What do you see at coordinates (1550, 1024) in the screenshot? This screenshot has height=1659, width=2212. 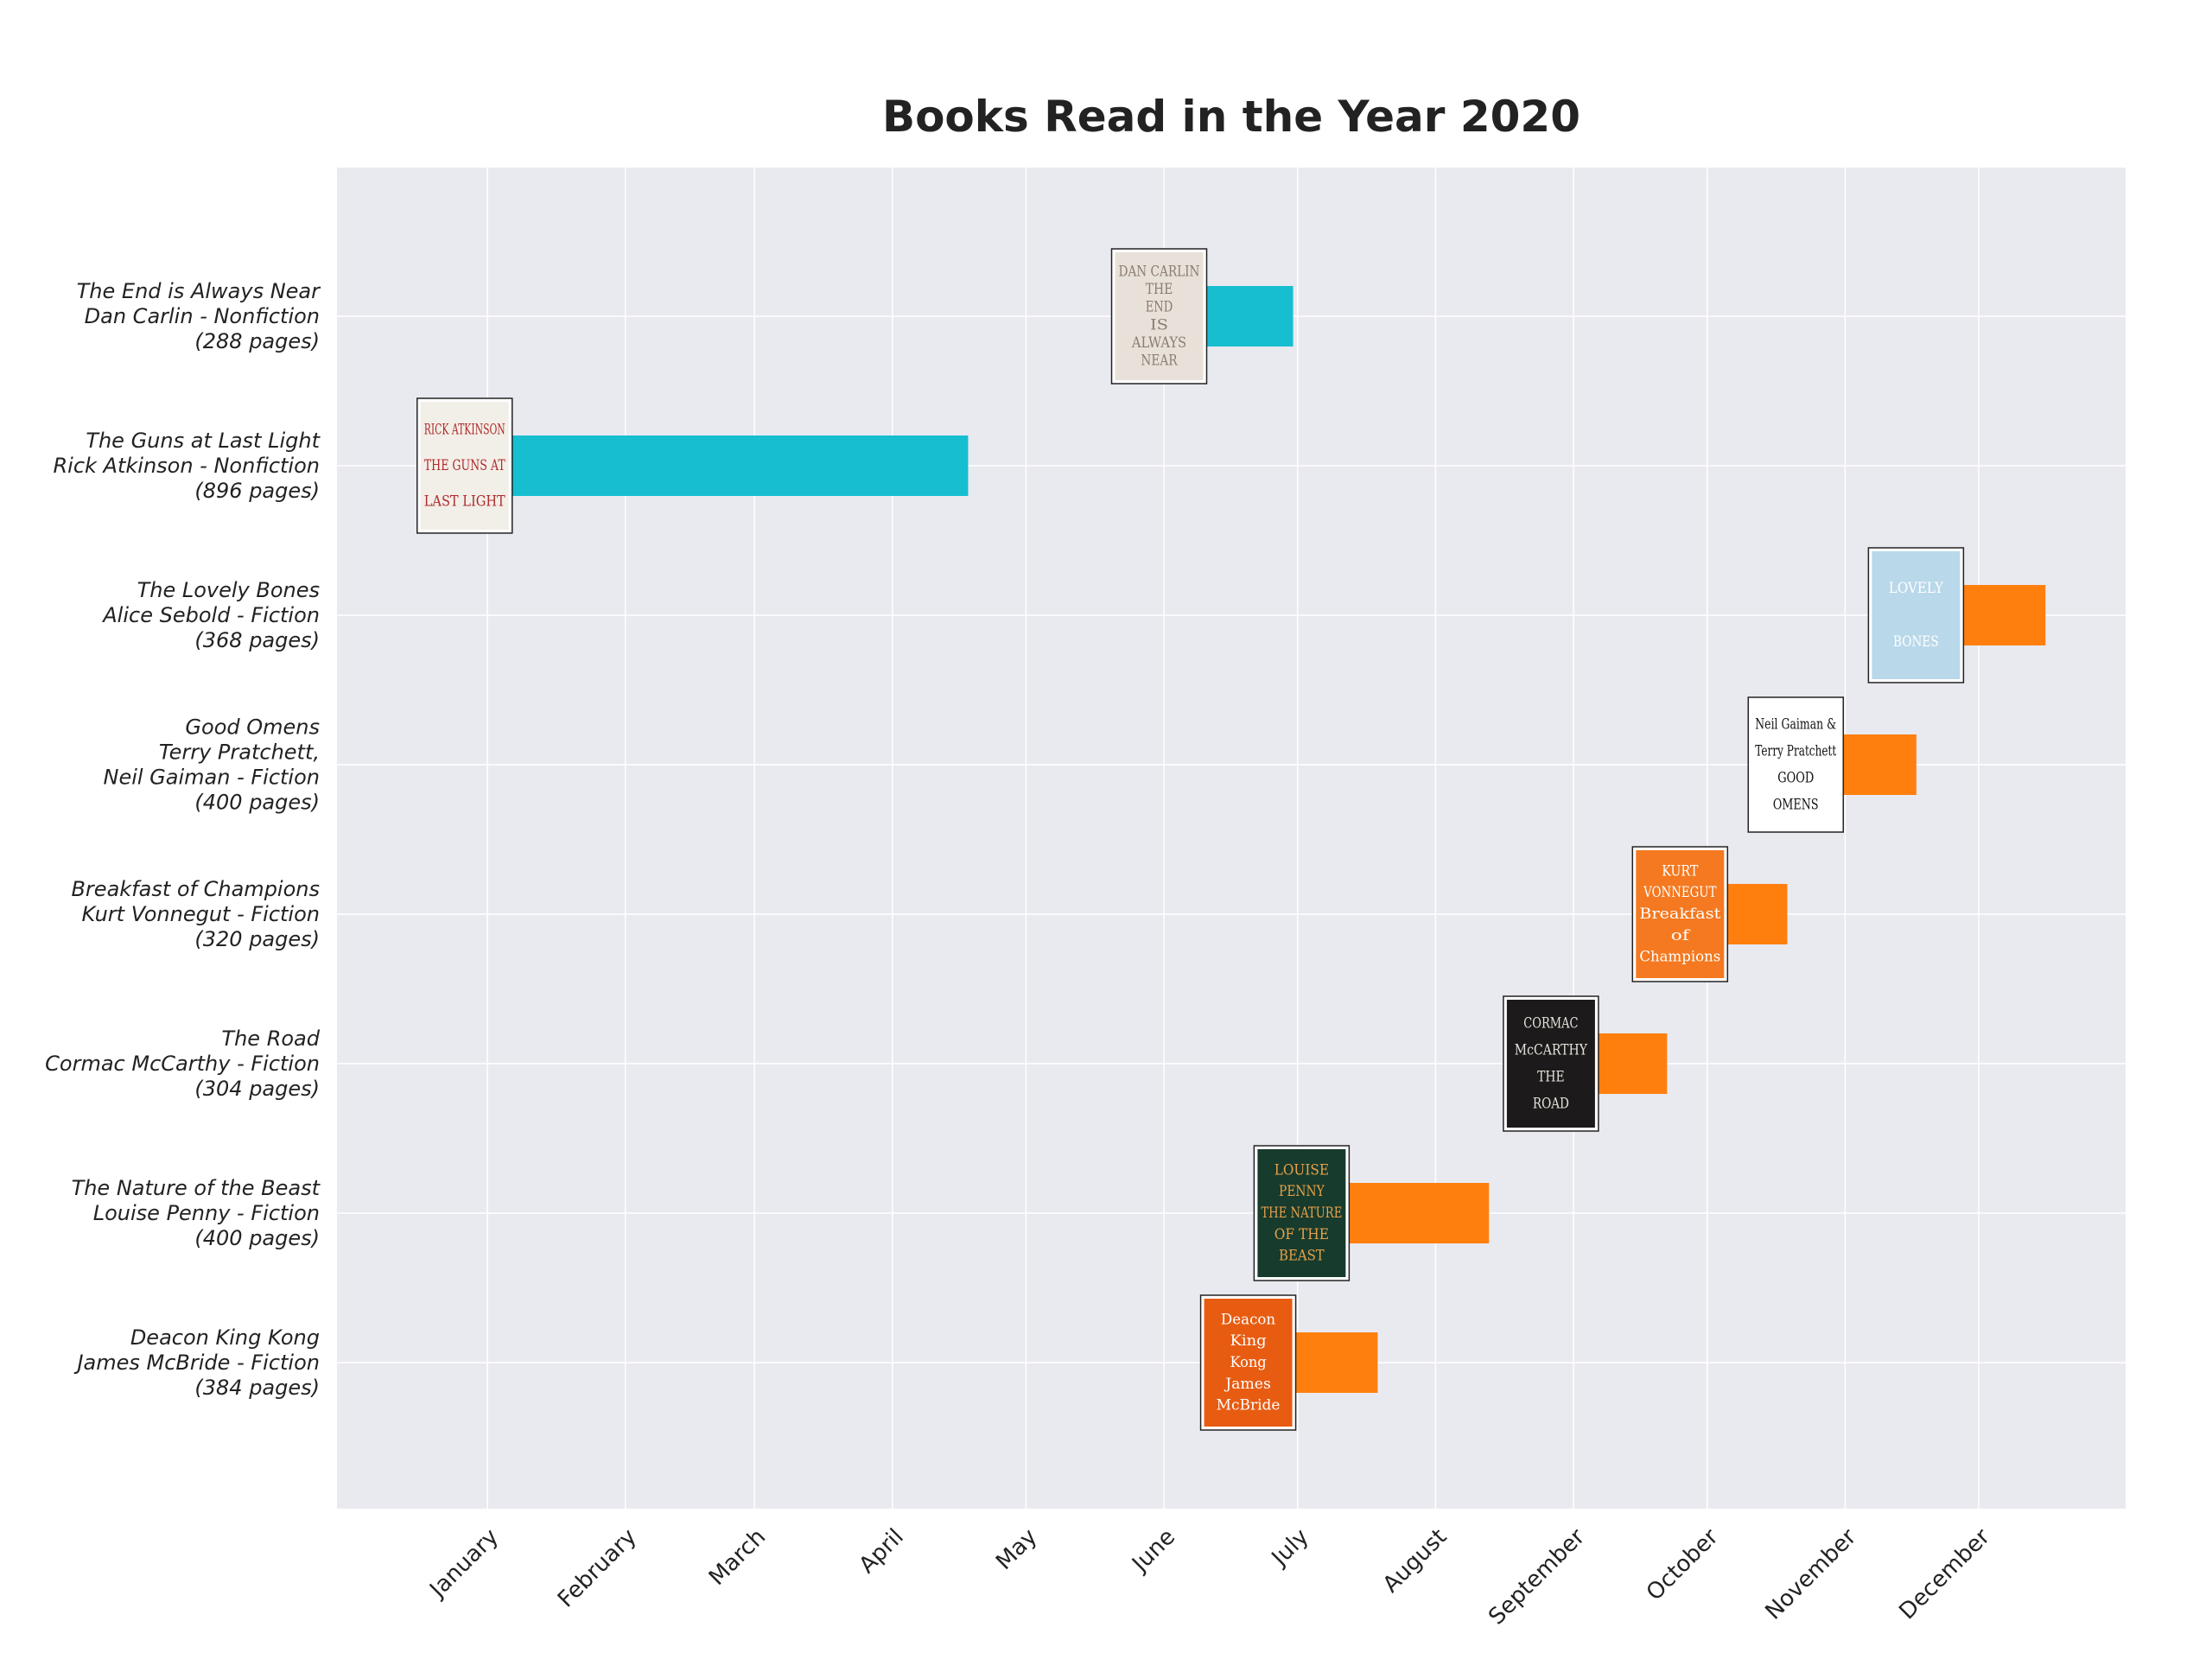 I see `cover-text: CORMAC` at bounding box center [1550, 1024].